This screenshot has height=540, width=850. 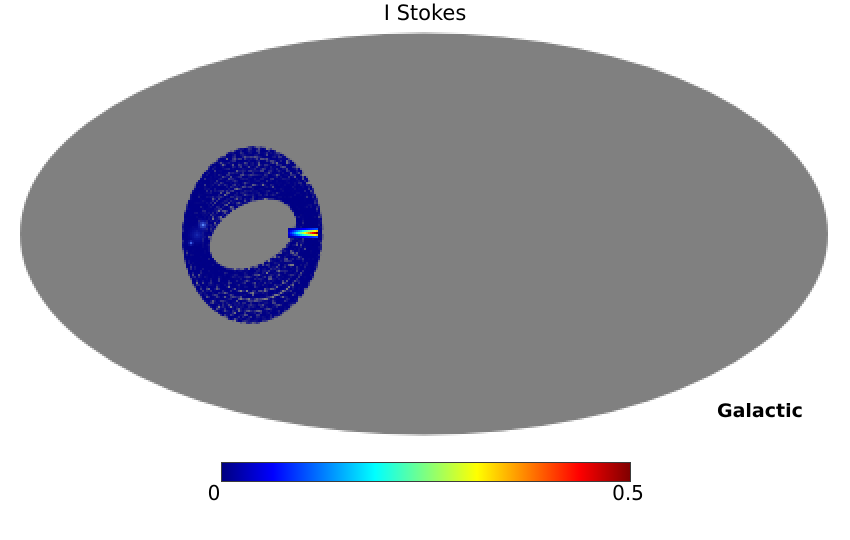 I want to click on colorbar-gradient, so click(x=426, y=472).